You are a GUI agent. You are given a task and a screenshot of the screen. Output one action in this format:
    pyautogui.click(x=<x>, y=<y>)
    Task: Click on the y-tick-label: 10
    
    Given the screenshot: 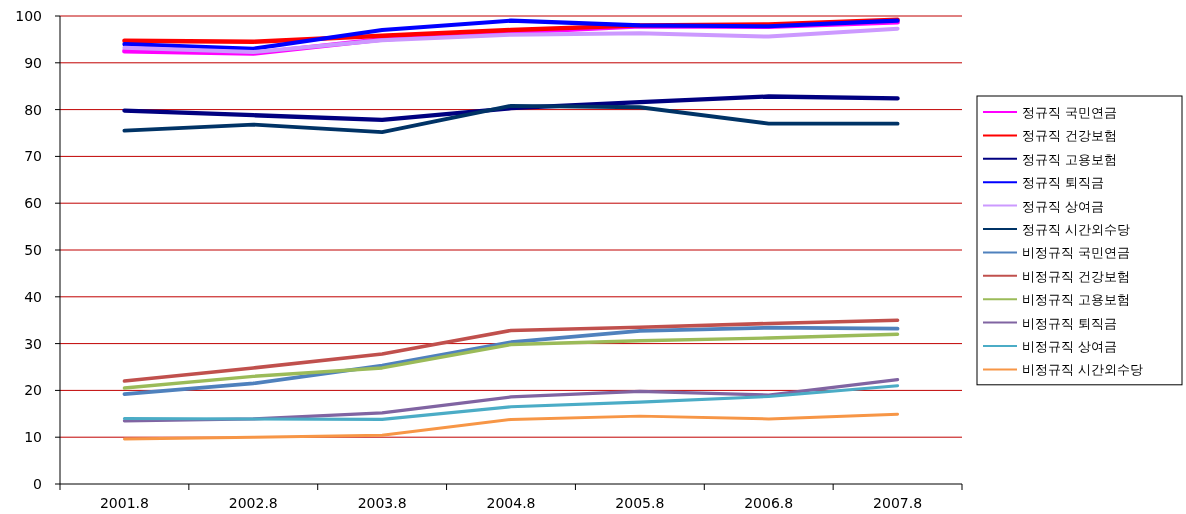 What is the action you would take?
    pyautogui.click(x=33, y=437)
    